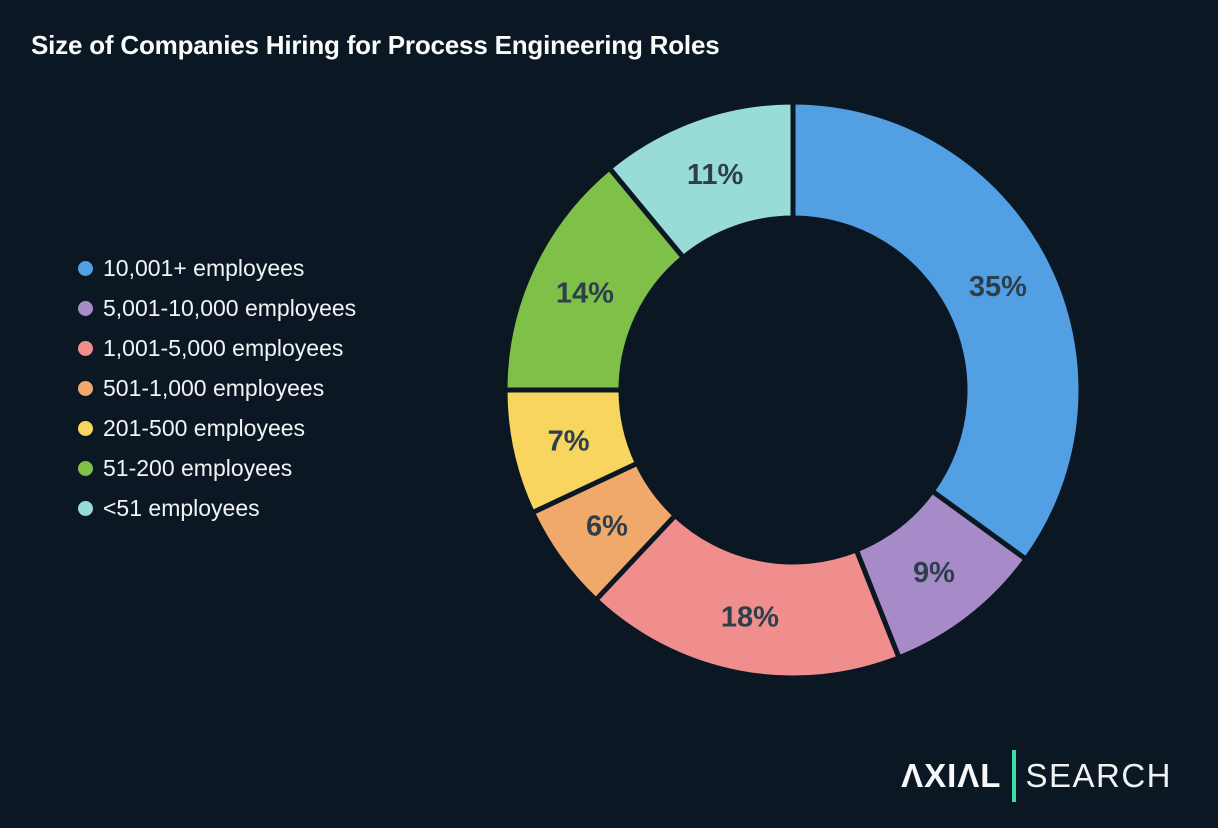  I want to click on legend-item: <51 employees, so click(217, 508).